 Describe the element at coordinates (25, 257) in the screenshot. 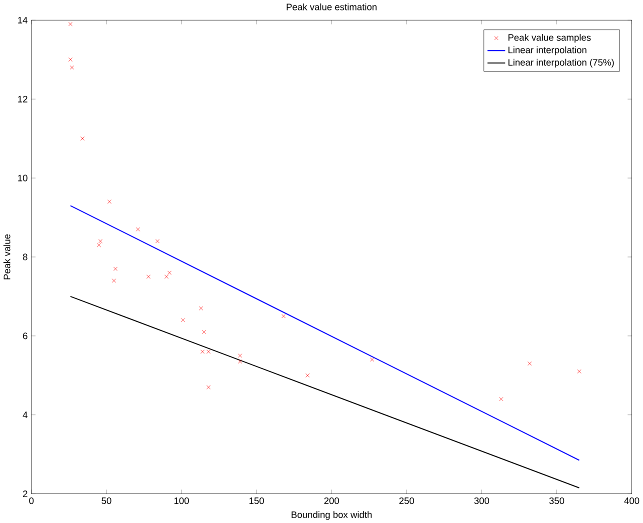

I see `y-tick-label: 8` at that location.